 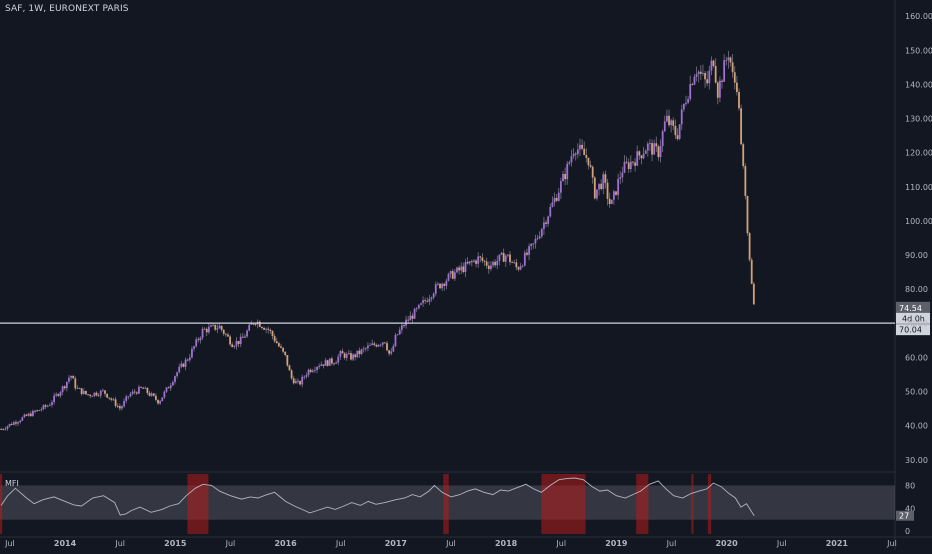 What do you see at coordinates (726, 543) in the screenshot?
I see `time-axis-tick-label: 2020` at bounding box center [726, 543].